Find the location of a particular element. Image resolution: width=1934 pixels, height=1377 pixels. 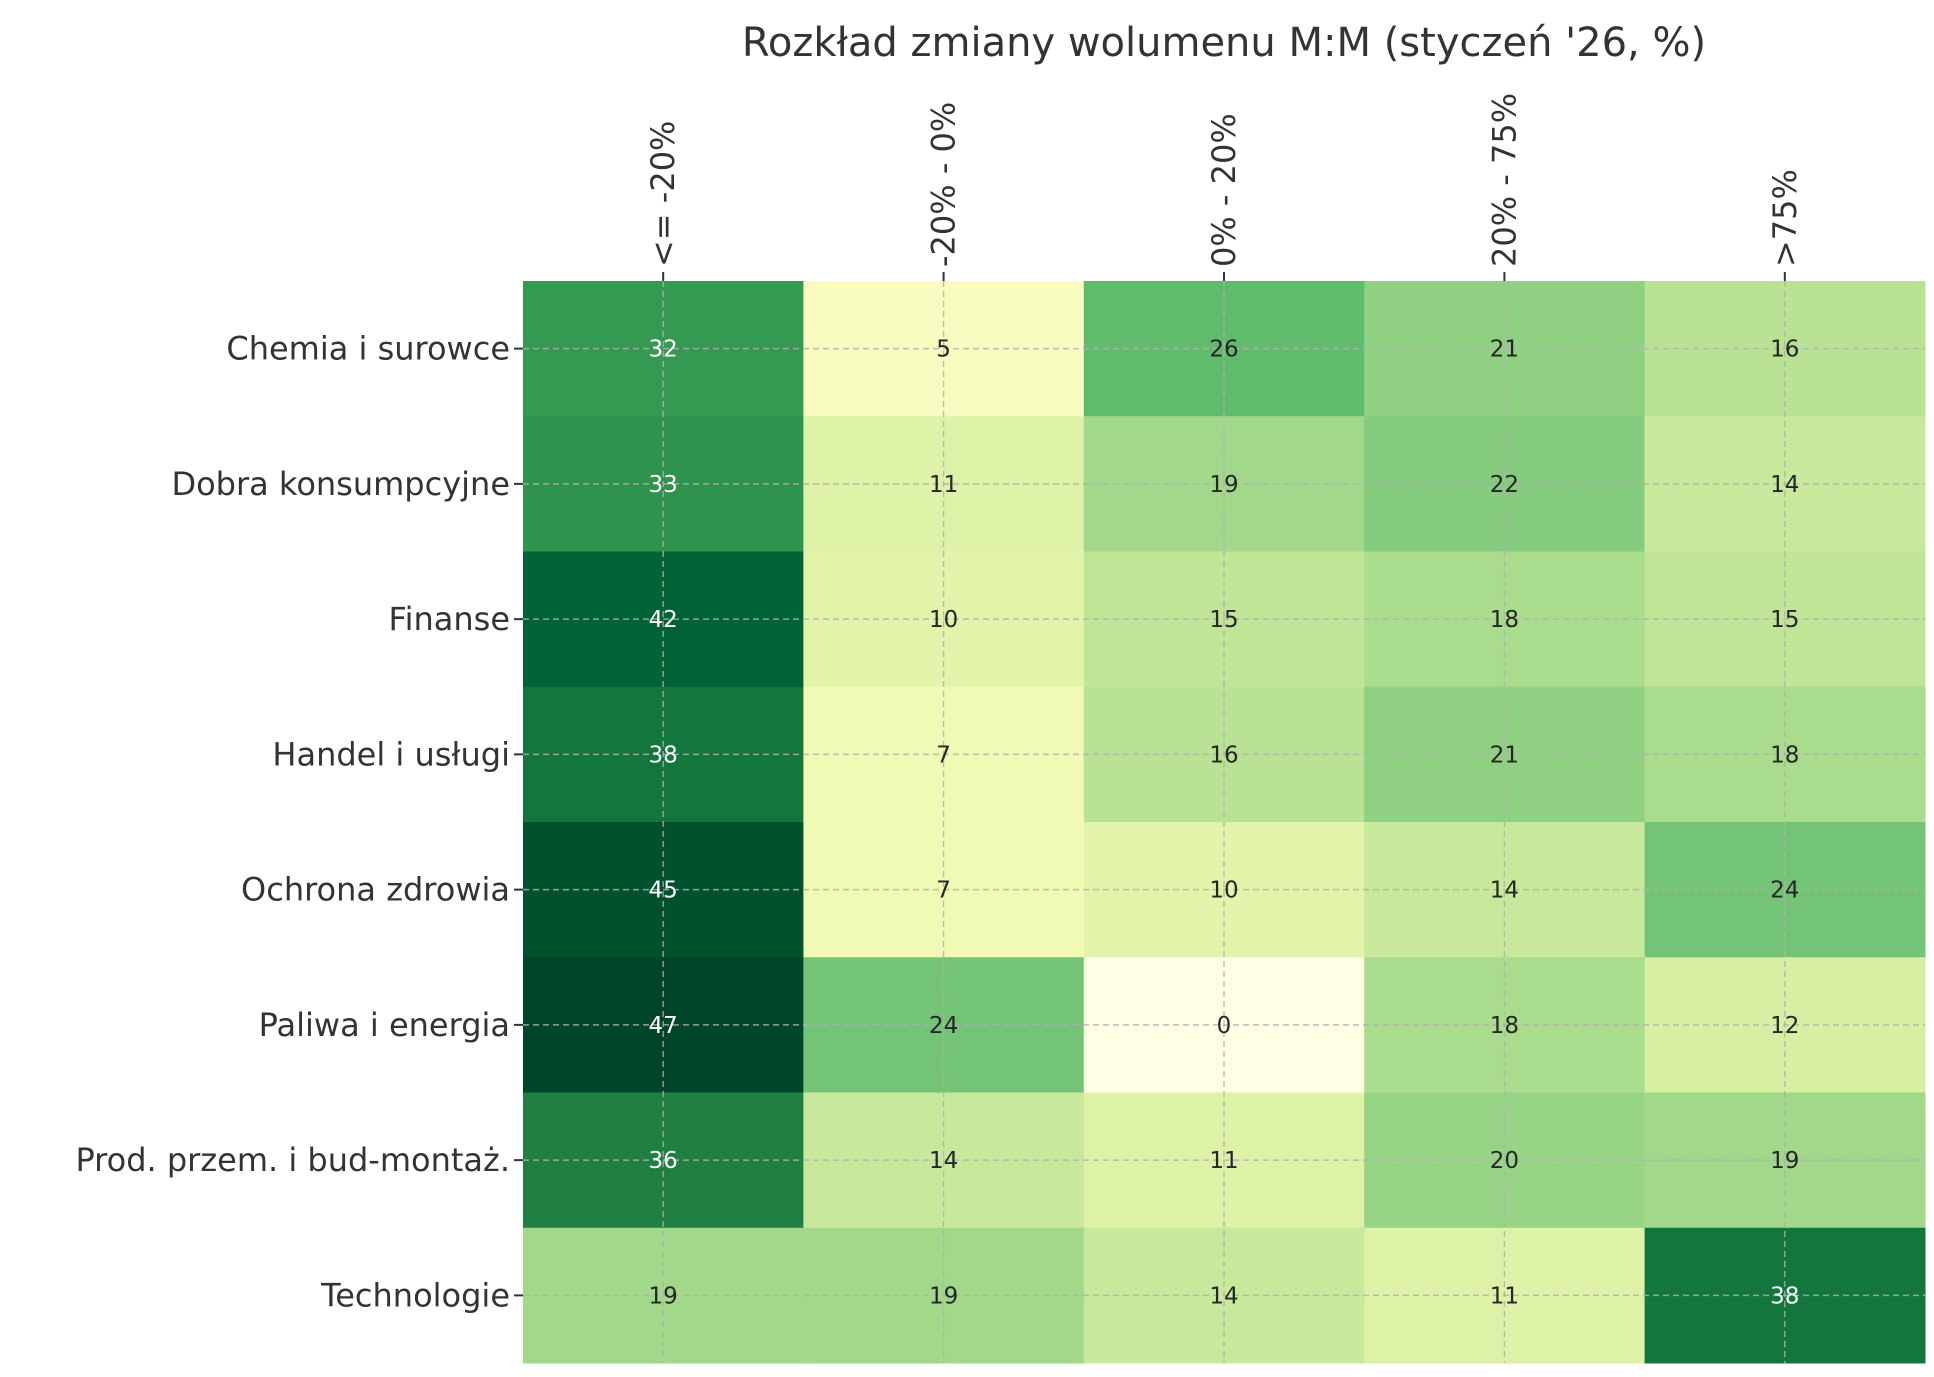

cell-value-label: 20 is located at coordinates (1504, 1161).